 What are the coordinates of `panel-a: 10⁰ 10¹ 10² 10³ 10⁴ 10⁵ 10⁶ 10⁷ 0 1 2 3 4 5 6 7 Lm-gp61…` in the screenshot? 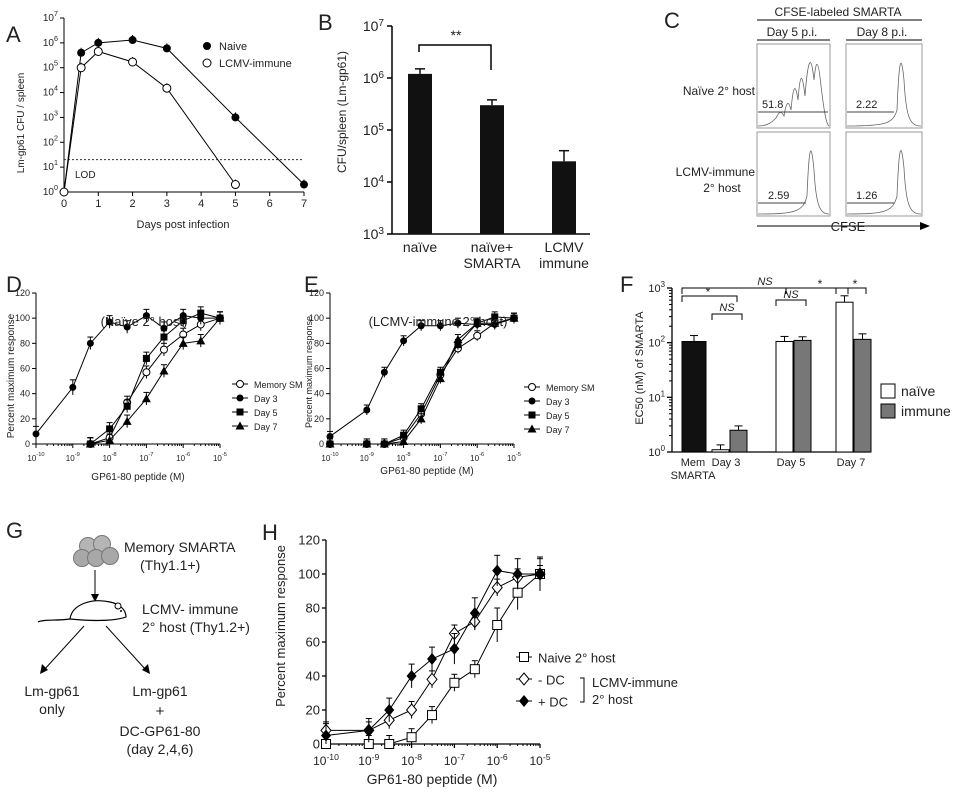 It's located at (162, 120).